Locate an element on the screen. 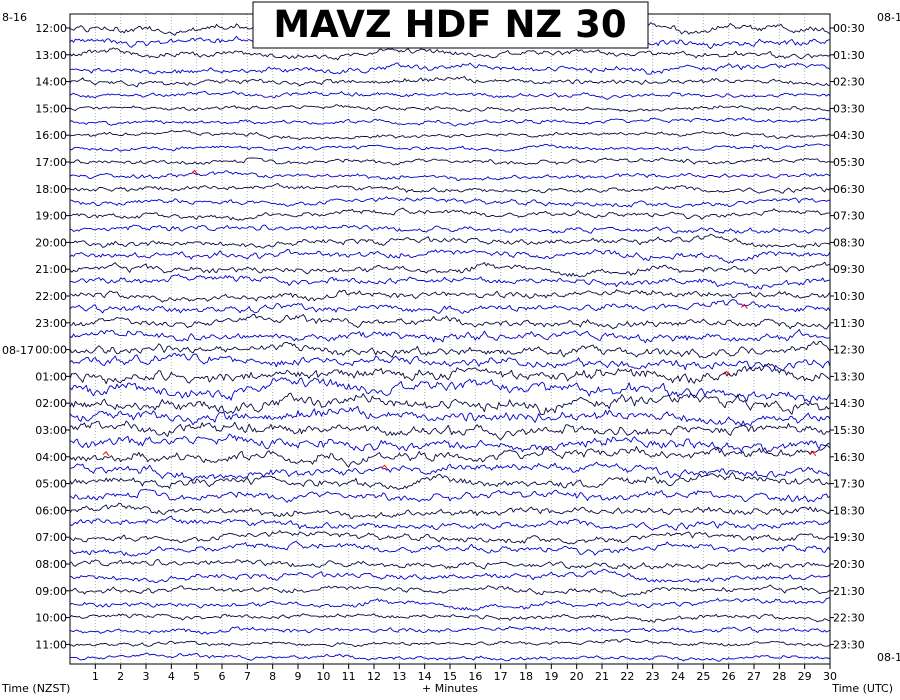  left-hour-label-13: 01:00 is located at coordinates (51, 376).